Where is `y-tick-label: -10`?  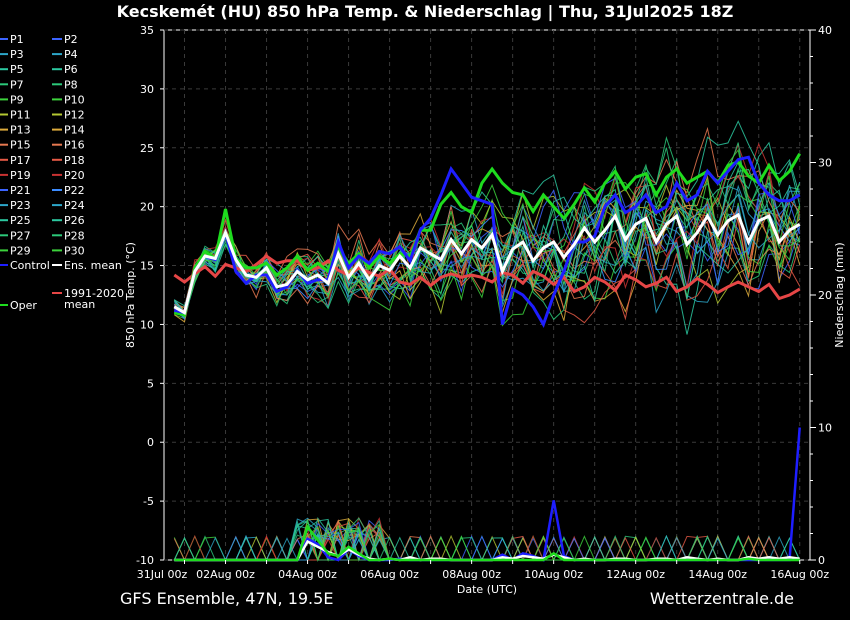
y-tick-label: -10 is located at coordinates (145, 560).